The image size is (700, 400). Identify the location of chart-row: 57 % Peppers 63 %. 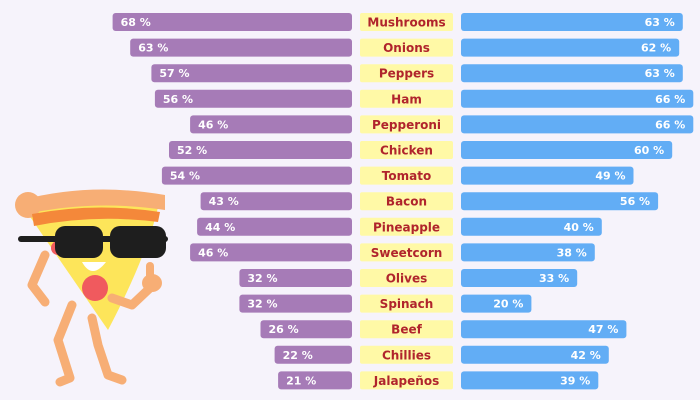
(417, 73).